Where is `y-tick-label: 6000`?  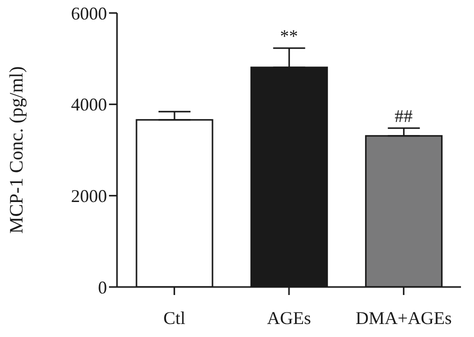
y-tick-label: 6000 is located at coordinates (89, 13).